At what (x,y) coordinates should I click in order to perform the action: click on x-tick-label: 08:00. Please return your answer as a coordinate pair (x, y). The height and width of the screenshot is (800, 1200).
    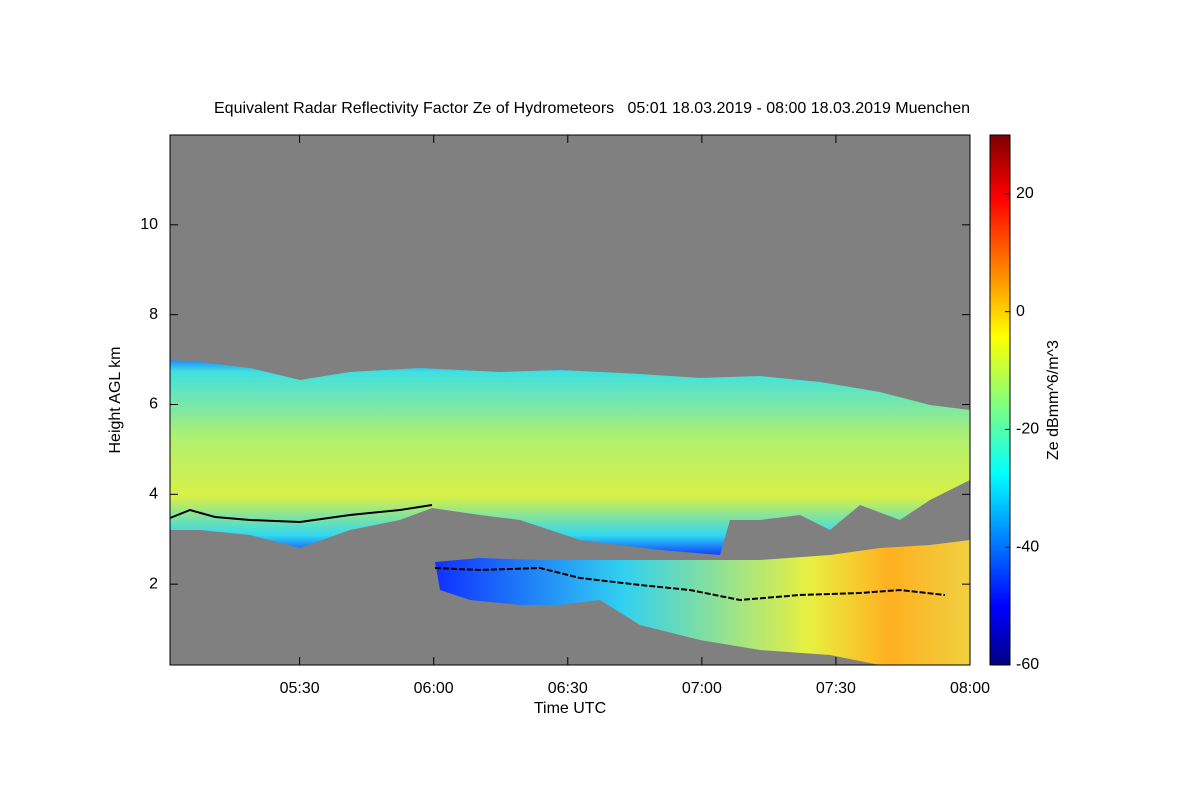
    Looking at the image, I should click on (970, 688).